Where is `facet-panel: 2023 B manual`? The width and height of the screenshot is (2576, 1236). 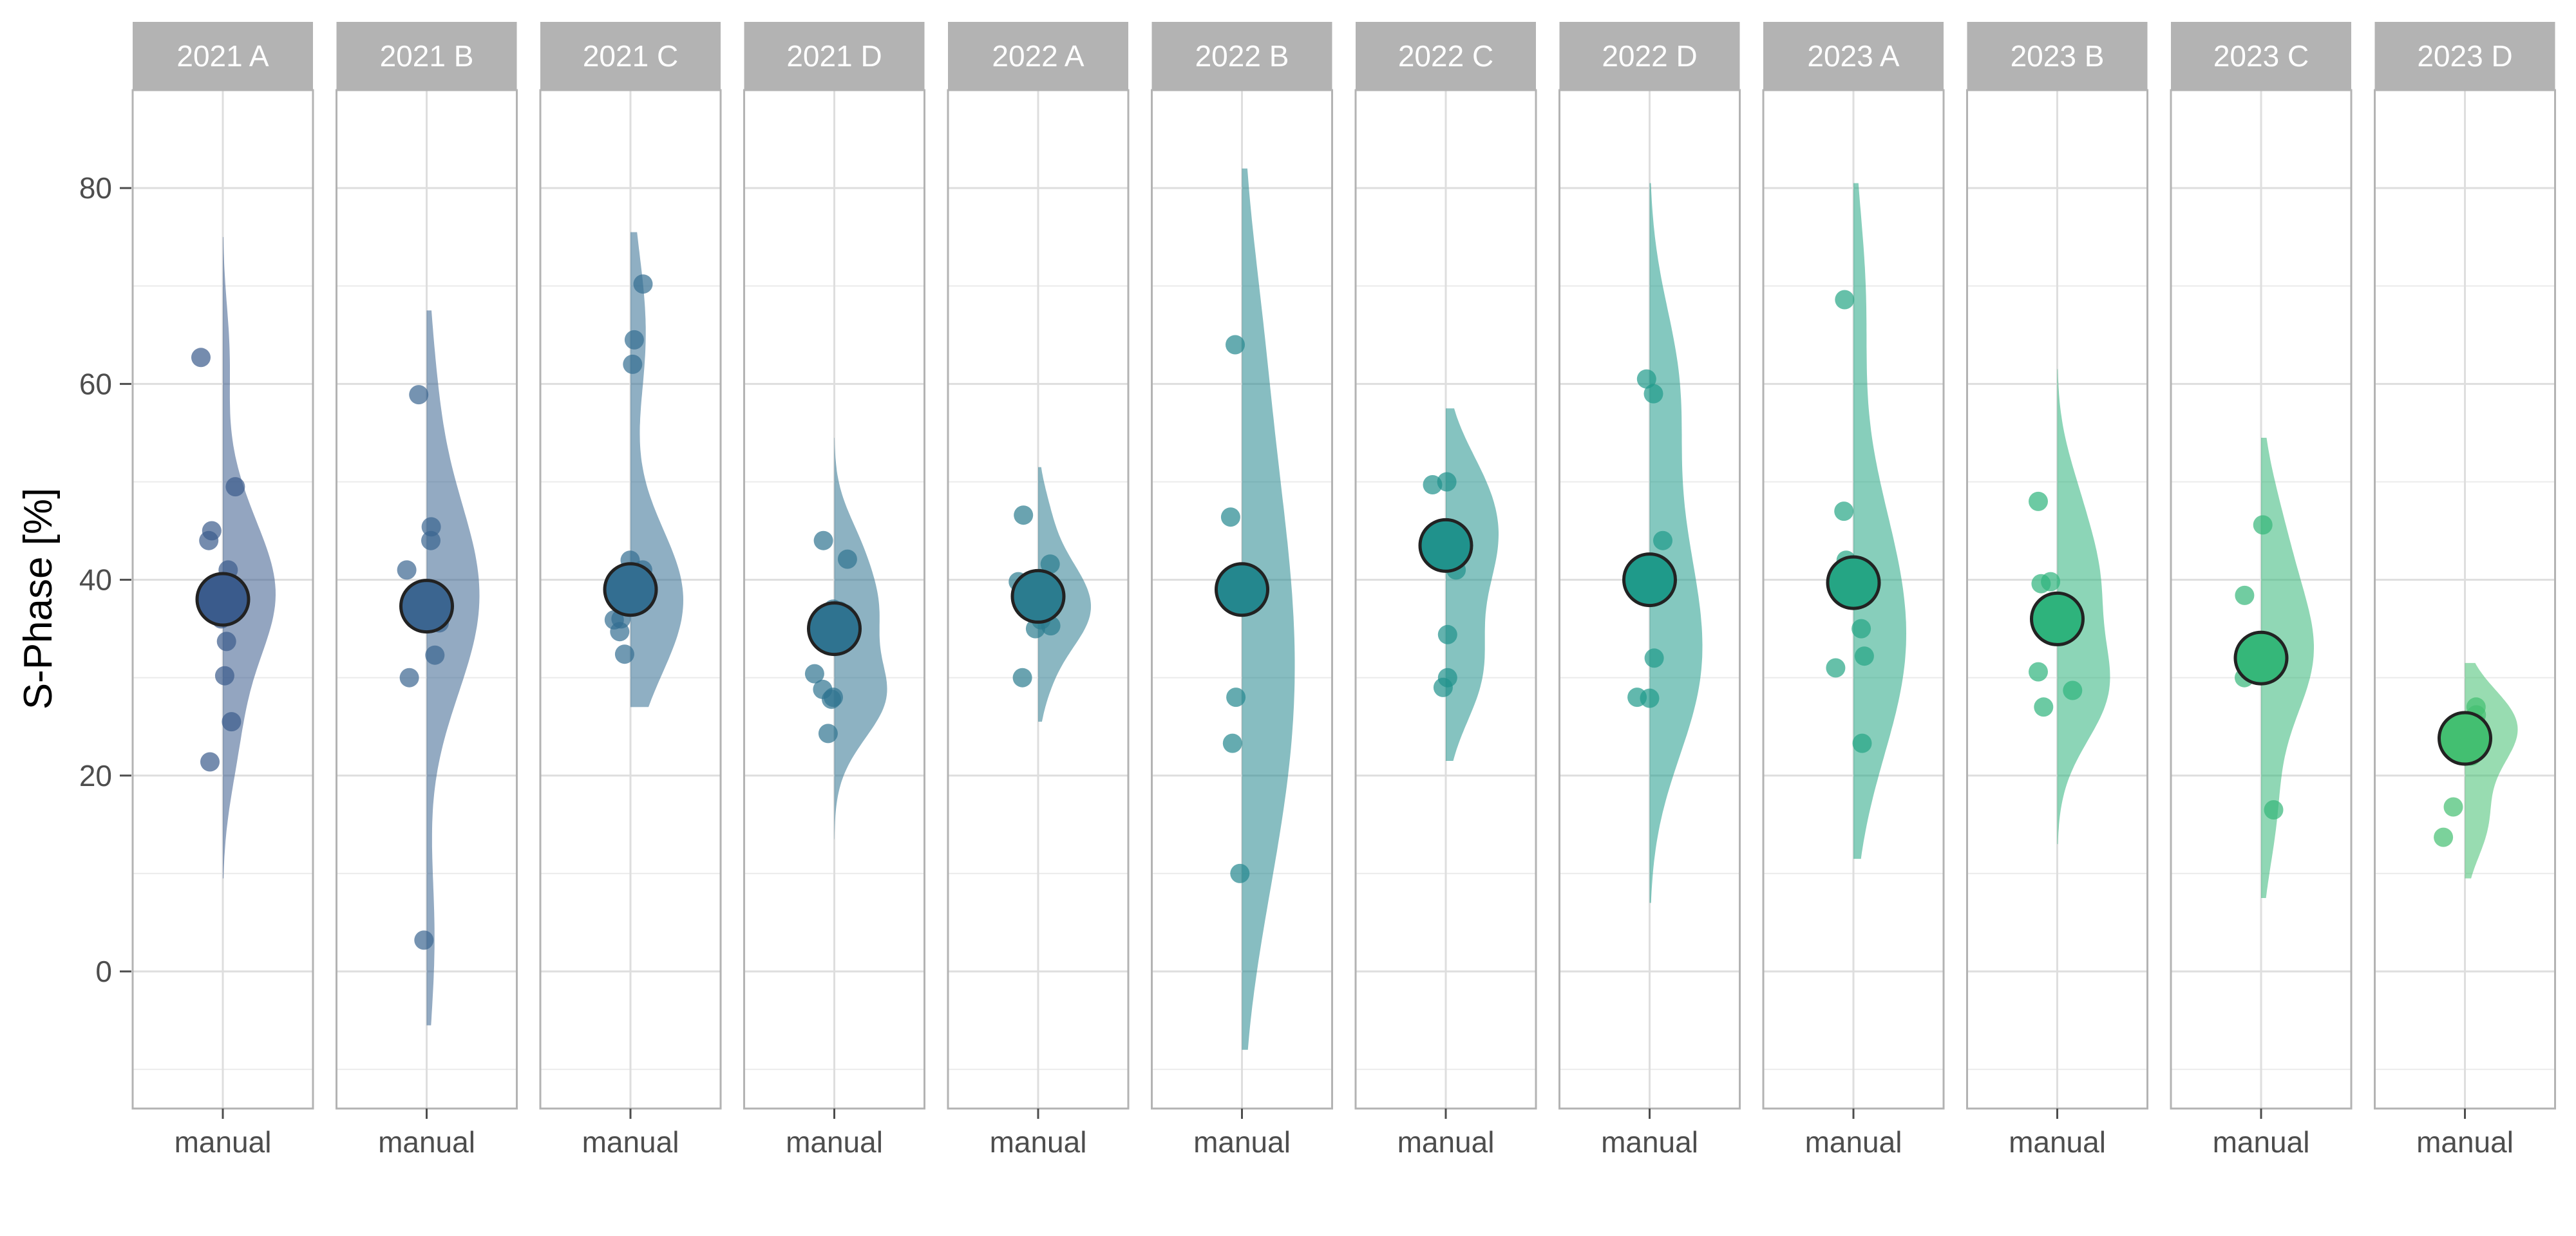
facet-panel: 2023 B manual is located at coordinates (2057, 590).